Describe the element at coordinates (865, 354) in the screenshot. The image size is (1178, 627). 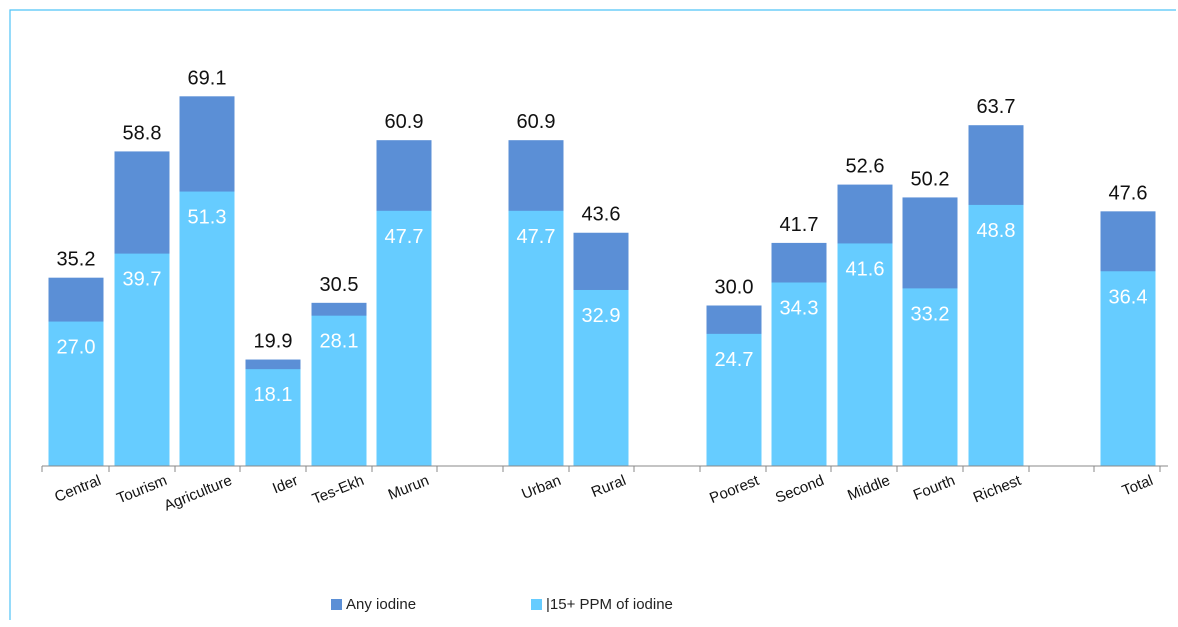
I see `bar-15ppm-middle` at that location.